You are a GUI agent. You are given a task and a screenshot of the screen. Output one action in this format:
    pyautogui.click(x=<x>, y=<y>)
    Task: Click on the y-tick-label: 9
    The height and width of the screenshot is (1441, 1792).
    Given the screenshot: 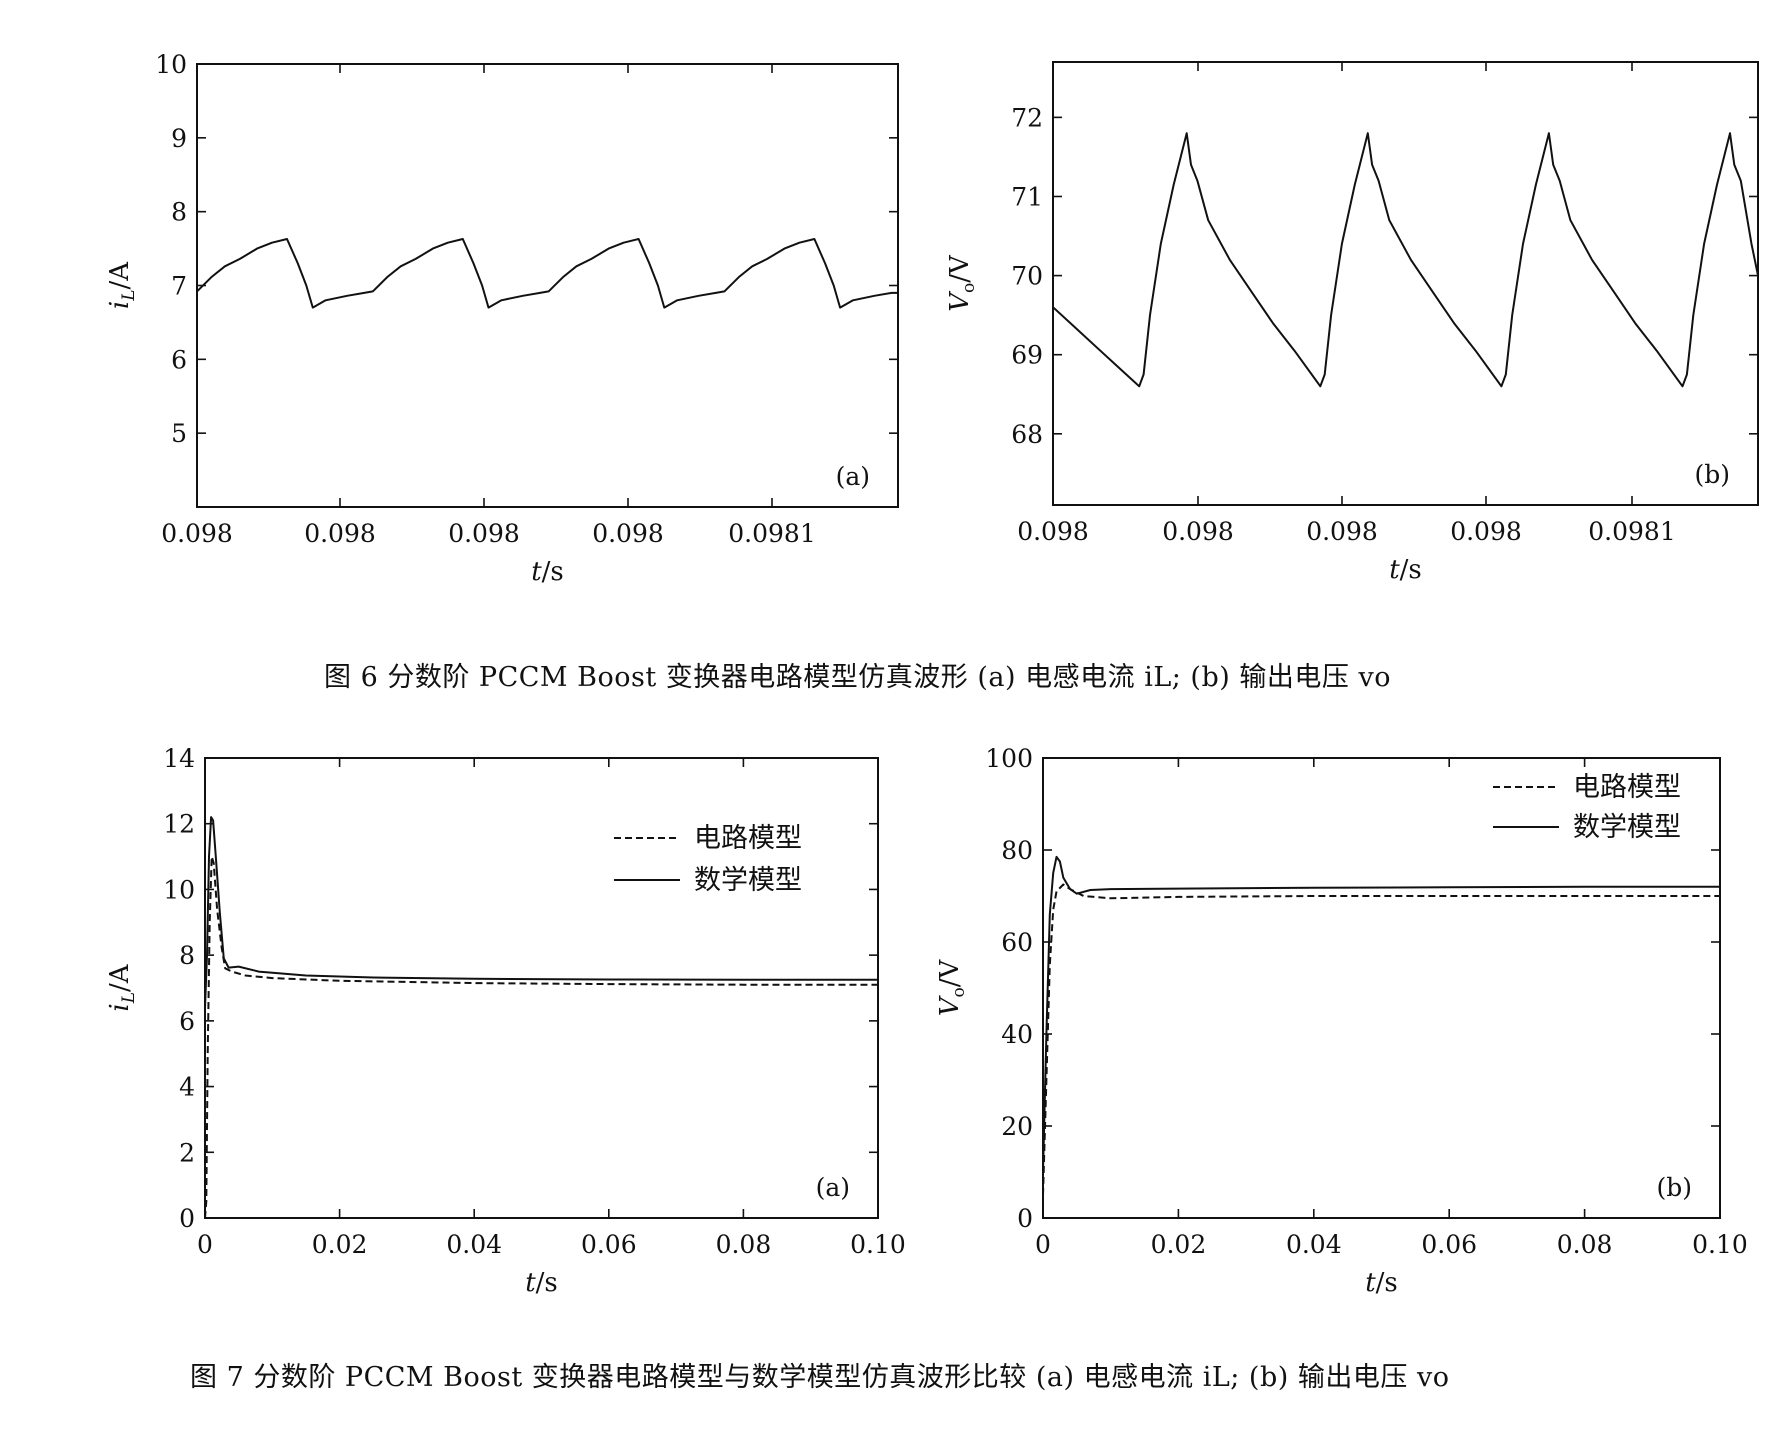 What is the action you would take?
    pyautogui.click(x=179, y=138)
    